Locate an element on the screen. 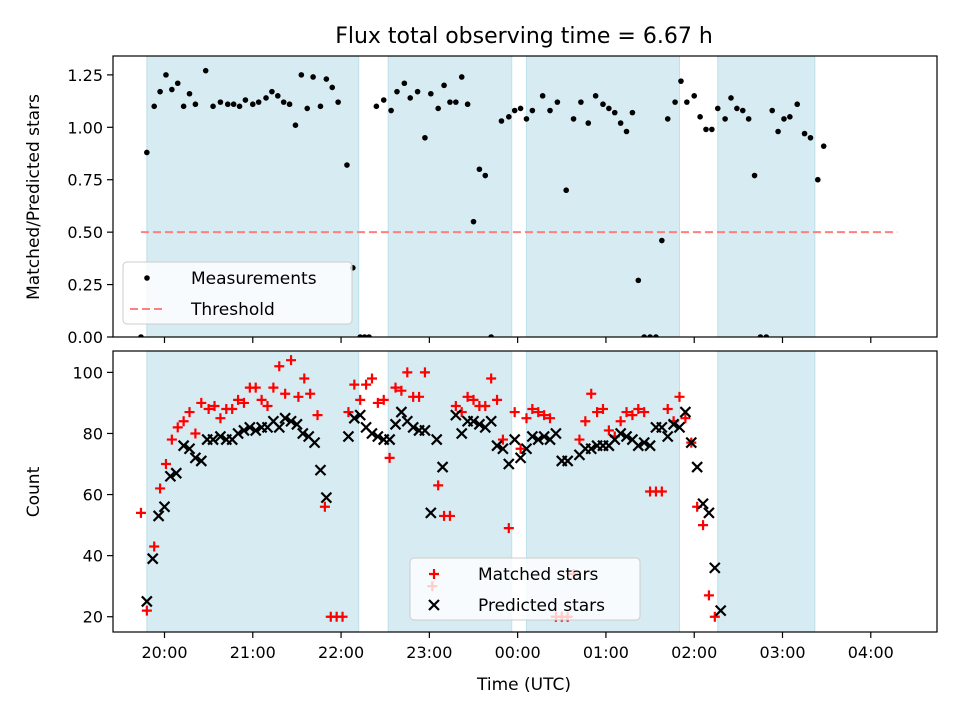 This screenshot has width=960, height=724. y-tick-label: 60 is located at coordinates (93, 495).